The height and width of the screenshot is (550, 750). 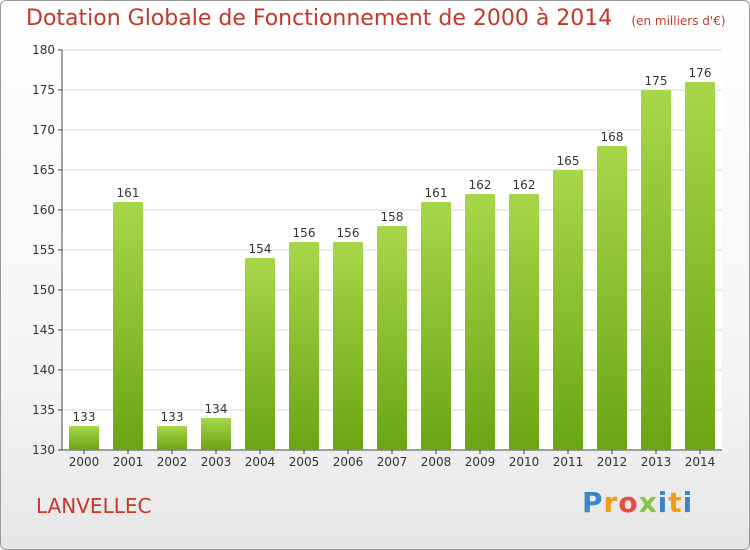 What do you see at coordinates (43, 50) in the screenshot?
I see `y-tick-label: 180` at bounding box center [43, 50].